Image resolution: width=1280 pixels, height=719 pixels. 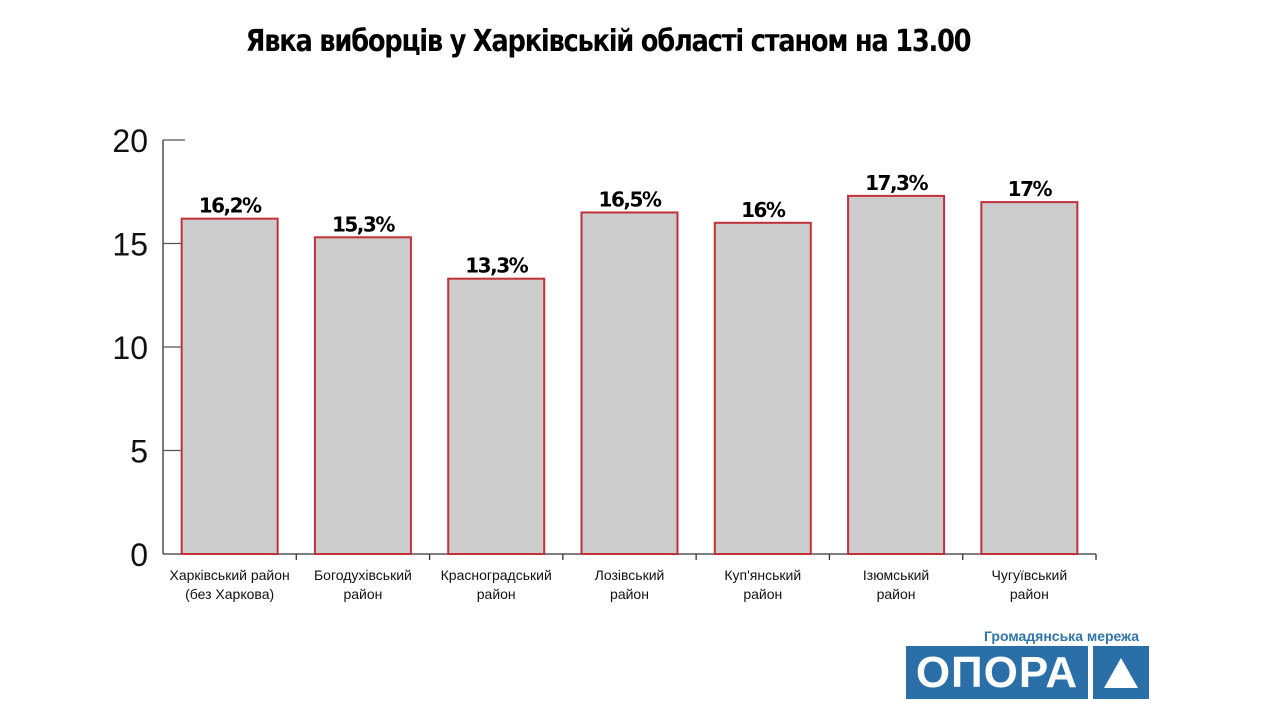 What do you see at coordinates (139, 452) in the screenshot?
I see `y-tick-label: 5` at bounding box center [139, 452].